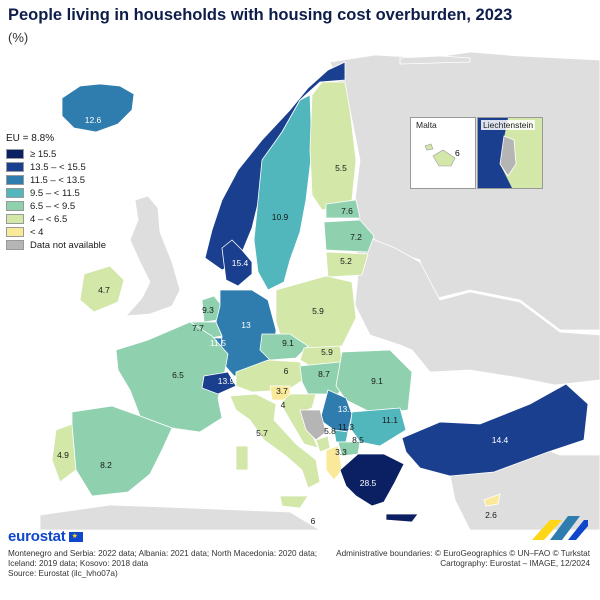 The image size is (600, 600). I want to click on value-label-ireland: 4.7, so click(104, 290).